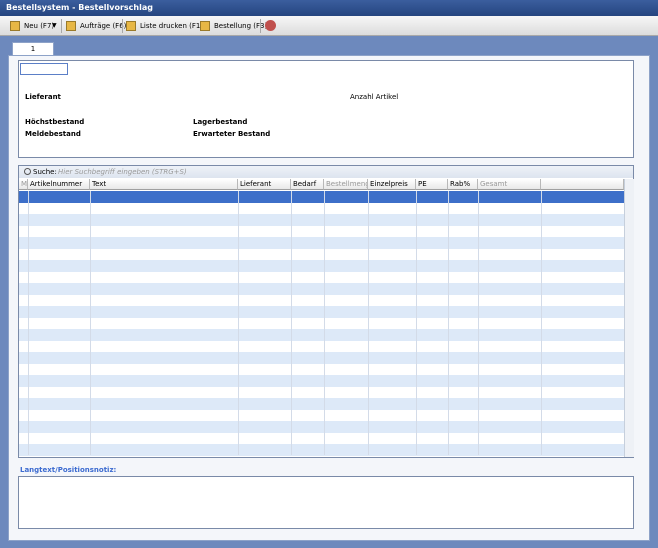 This screenshot has height=548, width=658. I want to click on search-input: Hier Suchbegriff eingeben (STRG+S), so click(122, 172).